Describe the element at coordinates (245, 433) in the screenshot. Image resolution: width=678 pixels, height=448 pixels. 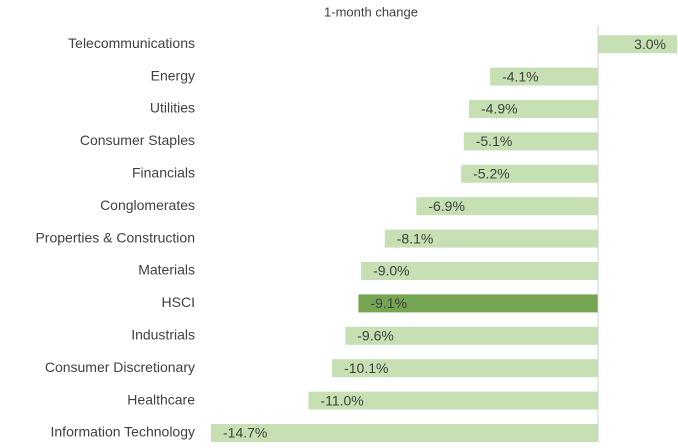
I see `value-label: -14.7%` at that location.